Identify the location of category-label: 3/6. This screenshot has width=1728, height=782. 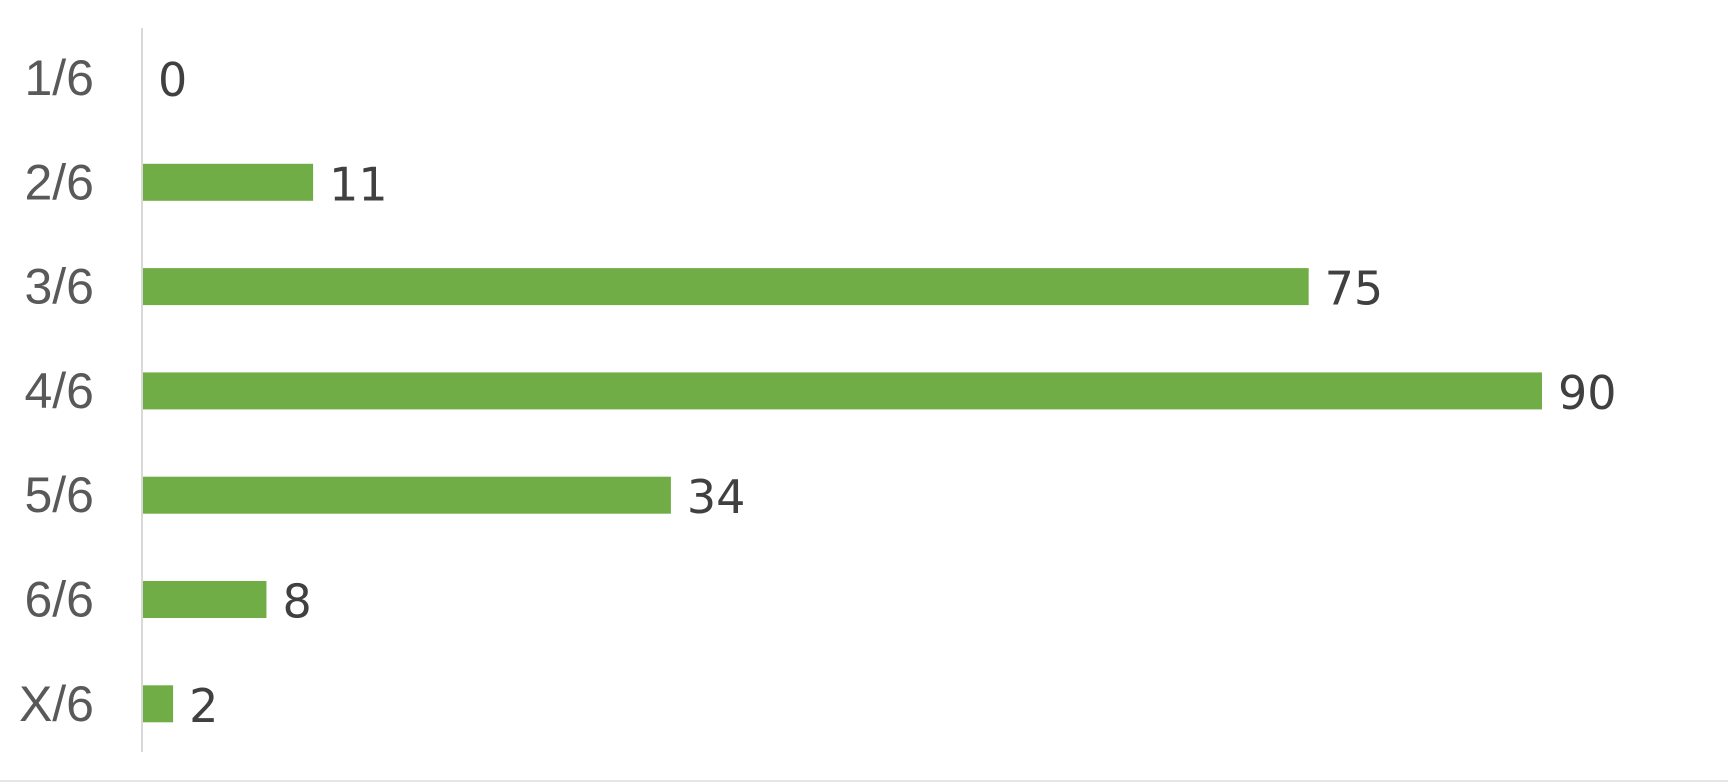
(59, 287).